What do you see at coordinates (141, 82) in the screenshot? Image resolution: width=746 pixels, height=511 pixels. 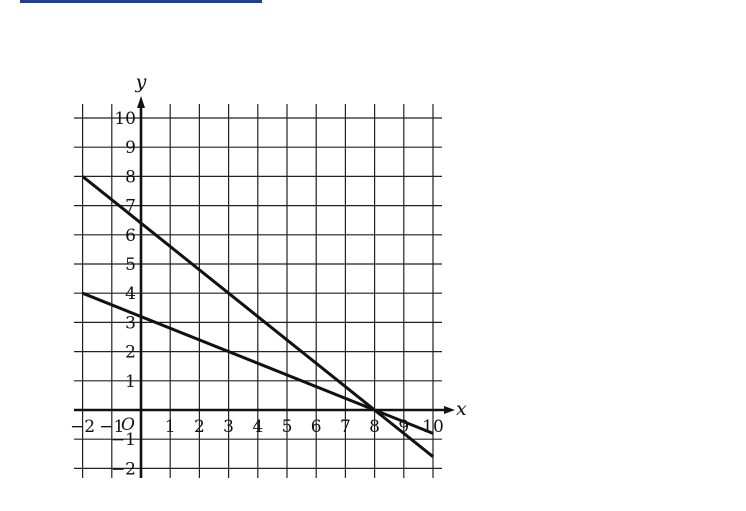 I see `y-axis-label: y` at bounding box center [141, 82].